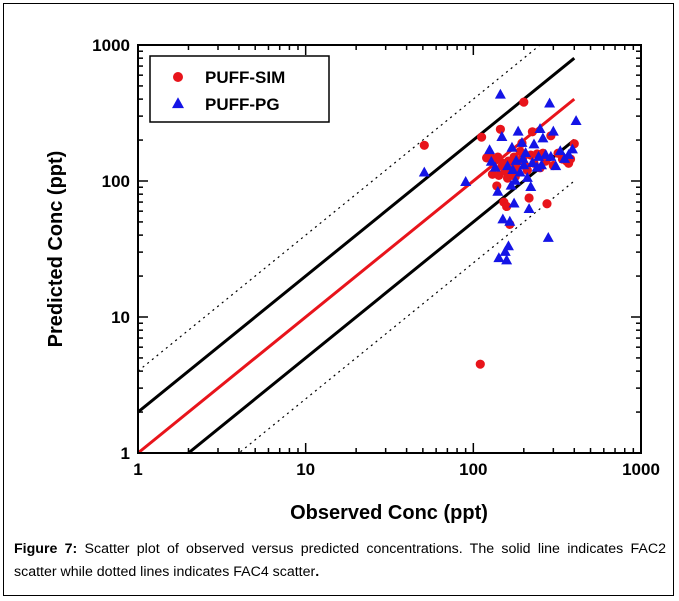  Describe the element at coordinates (46, 549) in the screenshot. I see `caption-label: Figure 7:` at that location.